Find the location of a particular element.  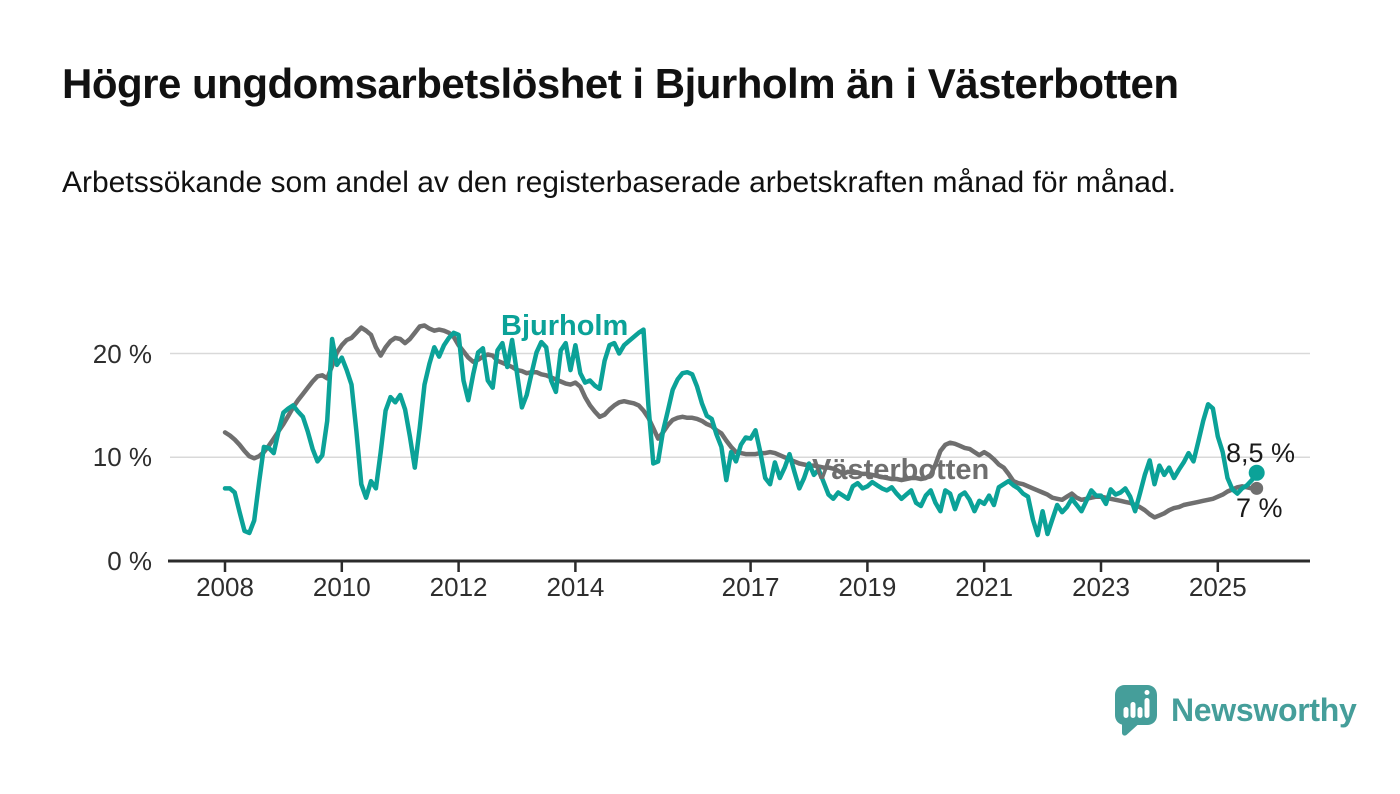

x-tick-label: 2021 is located at coordinates (984, 587).